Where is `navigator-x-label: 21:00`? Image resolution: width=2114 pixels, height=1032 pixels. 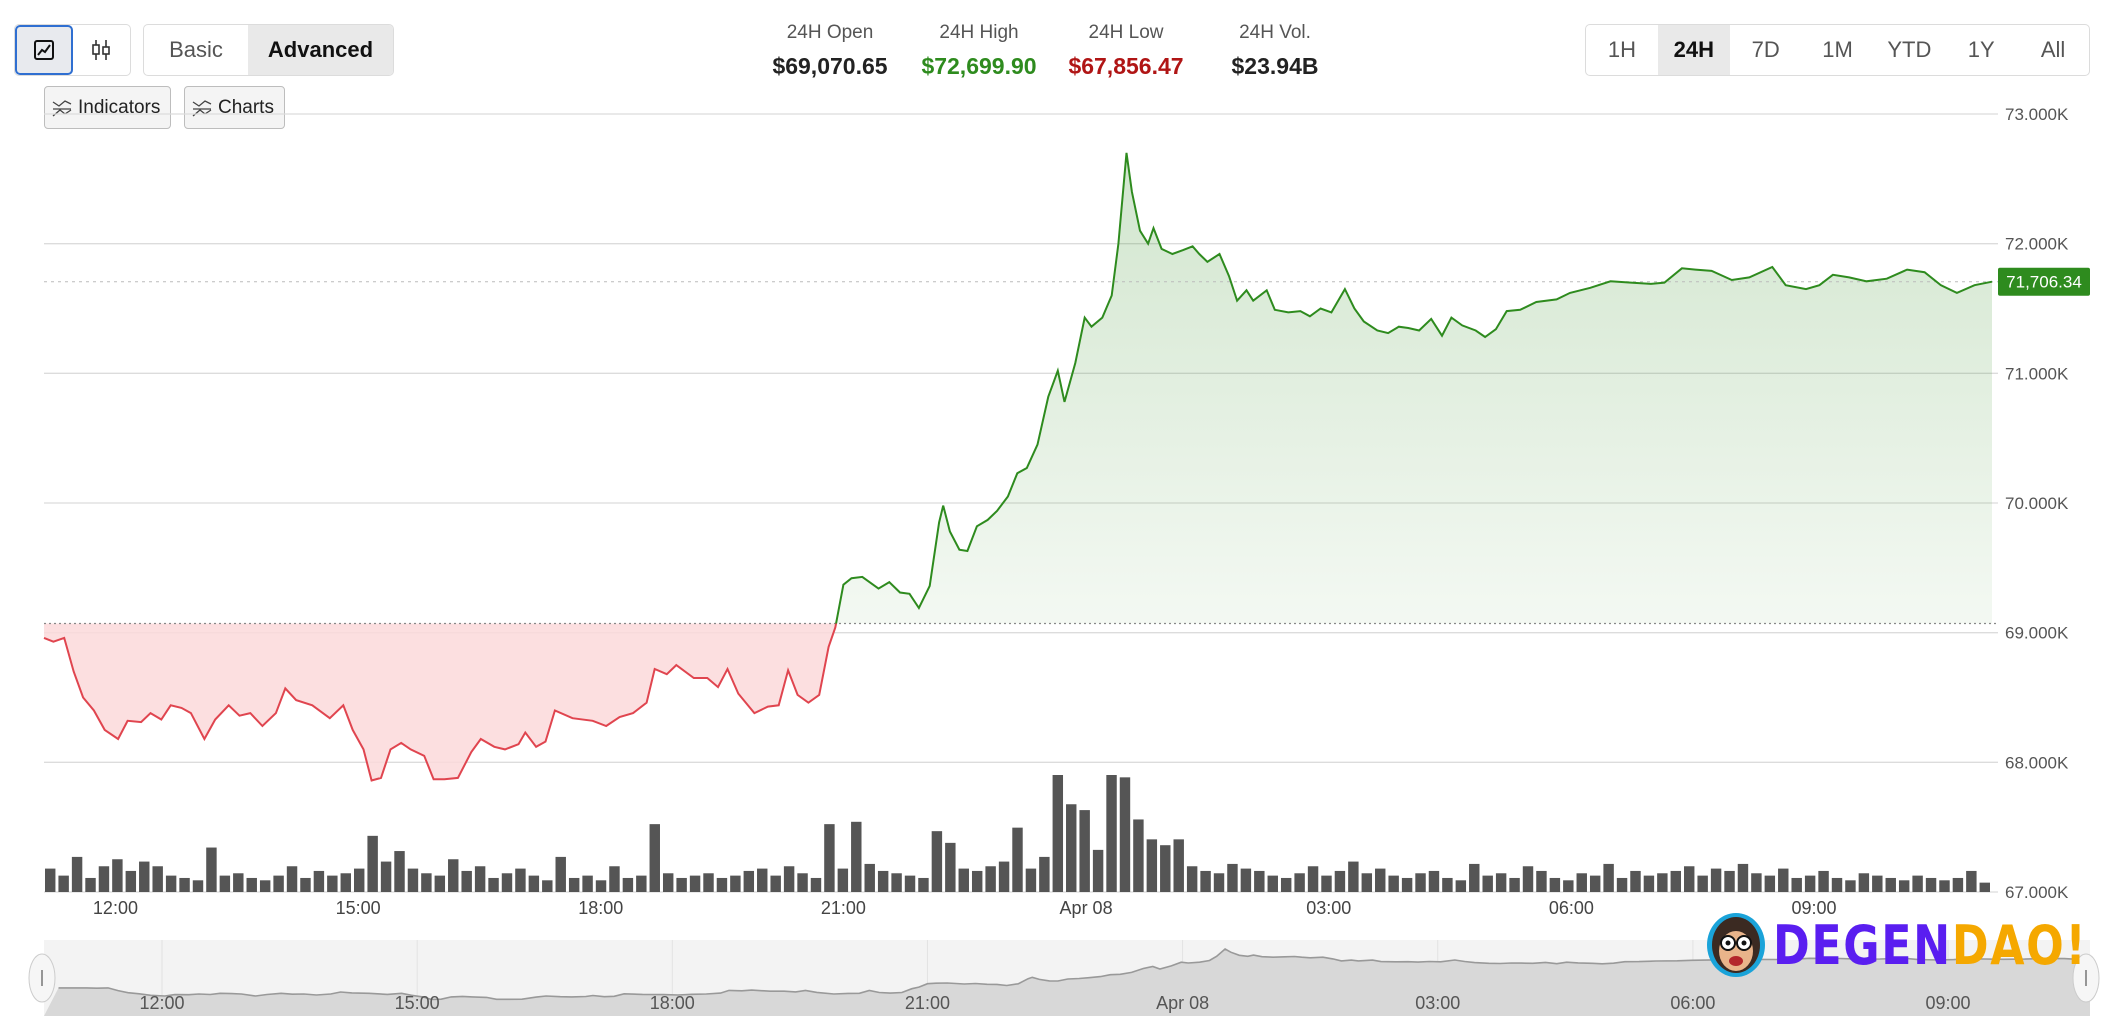
navigator-x-label: 21:00 is located at coordinates (927, 1003).